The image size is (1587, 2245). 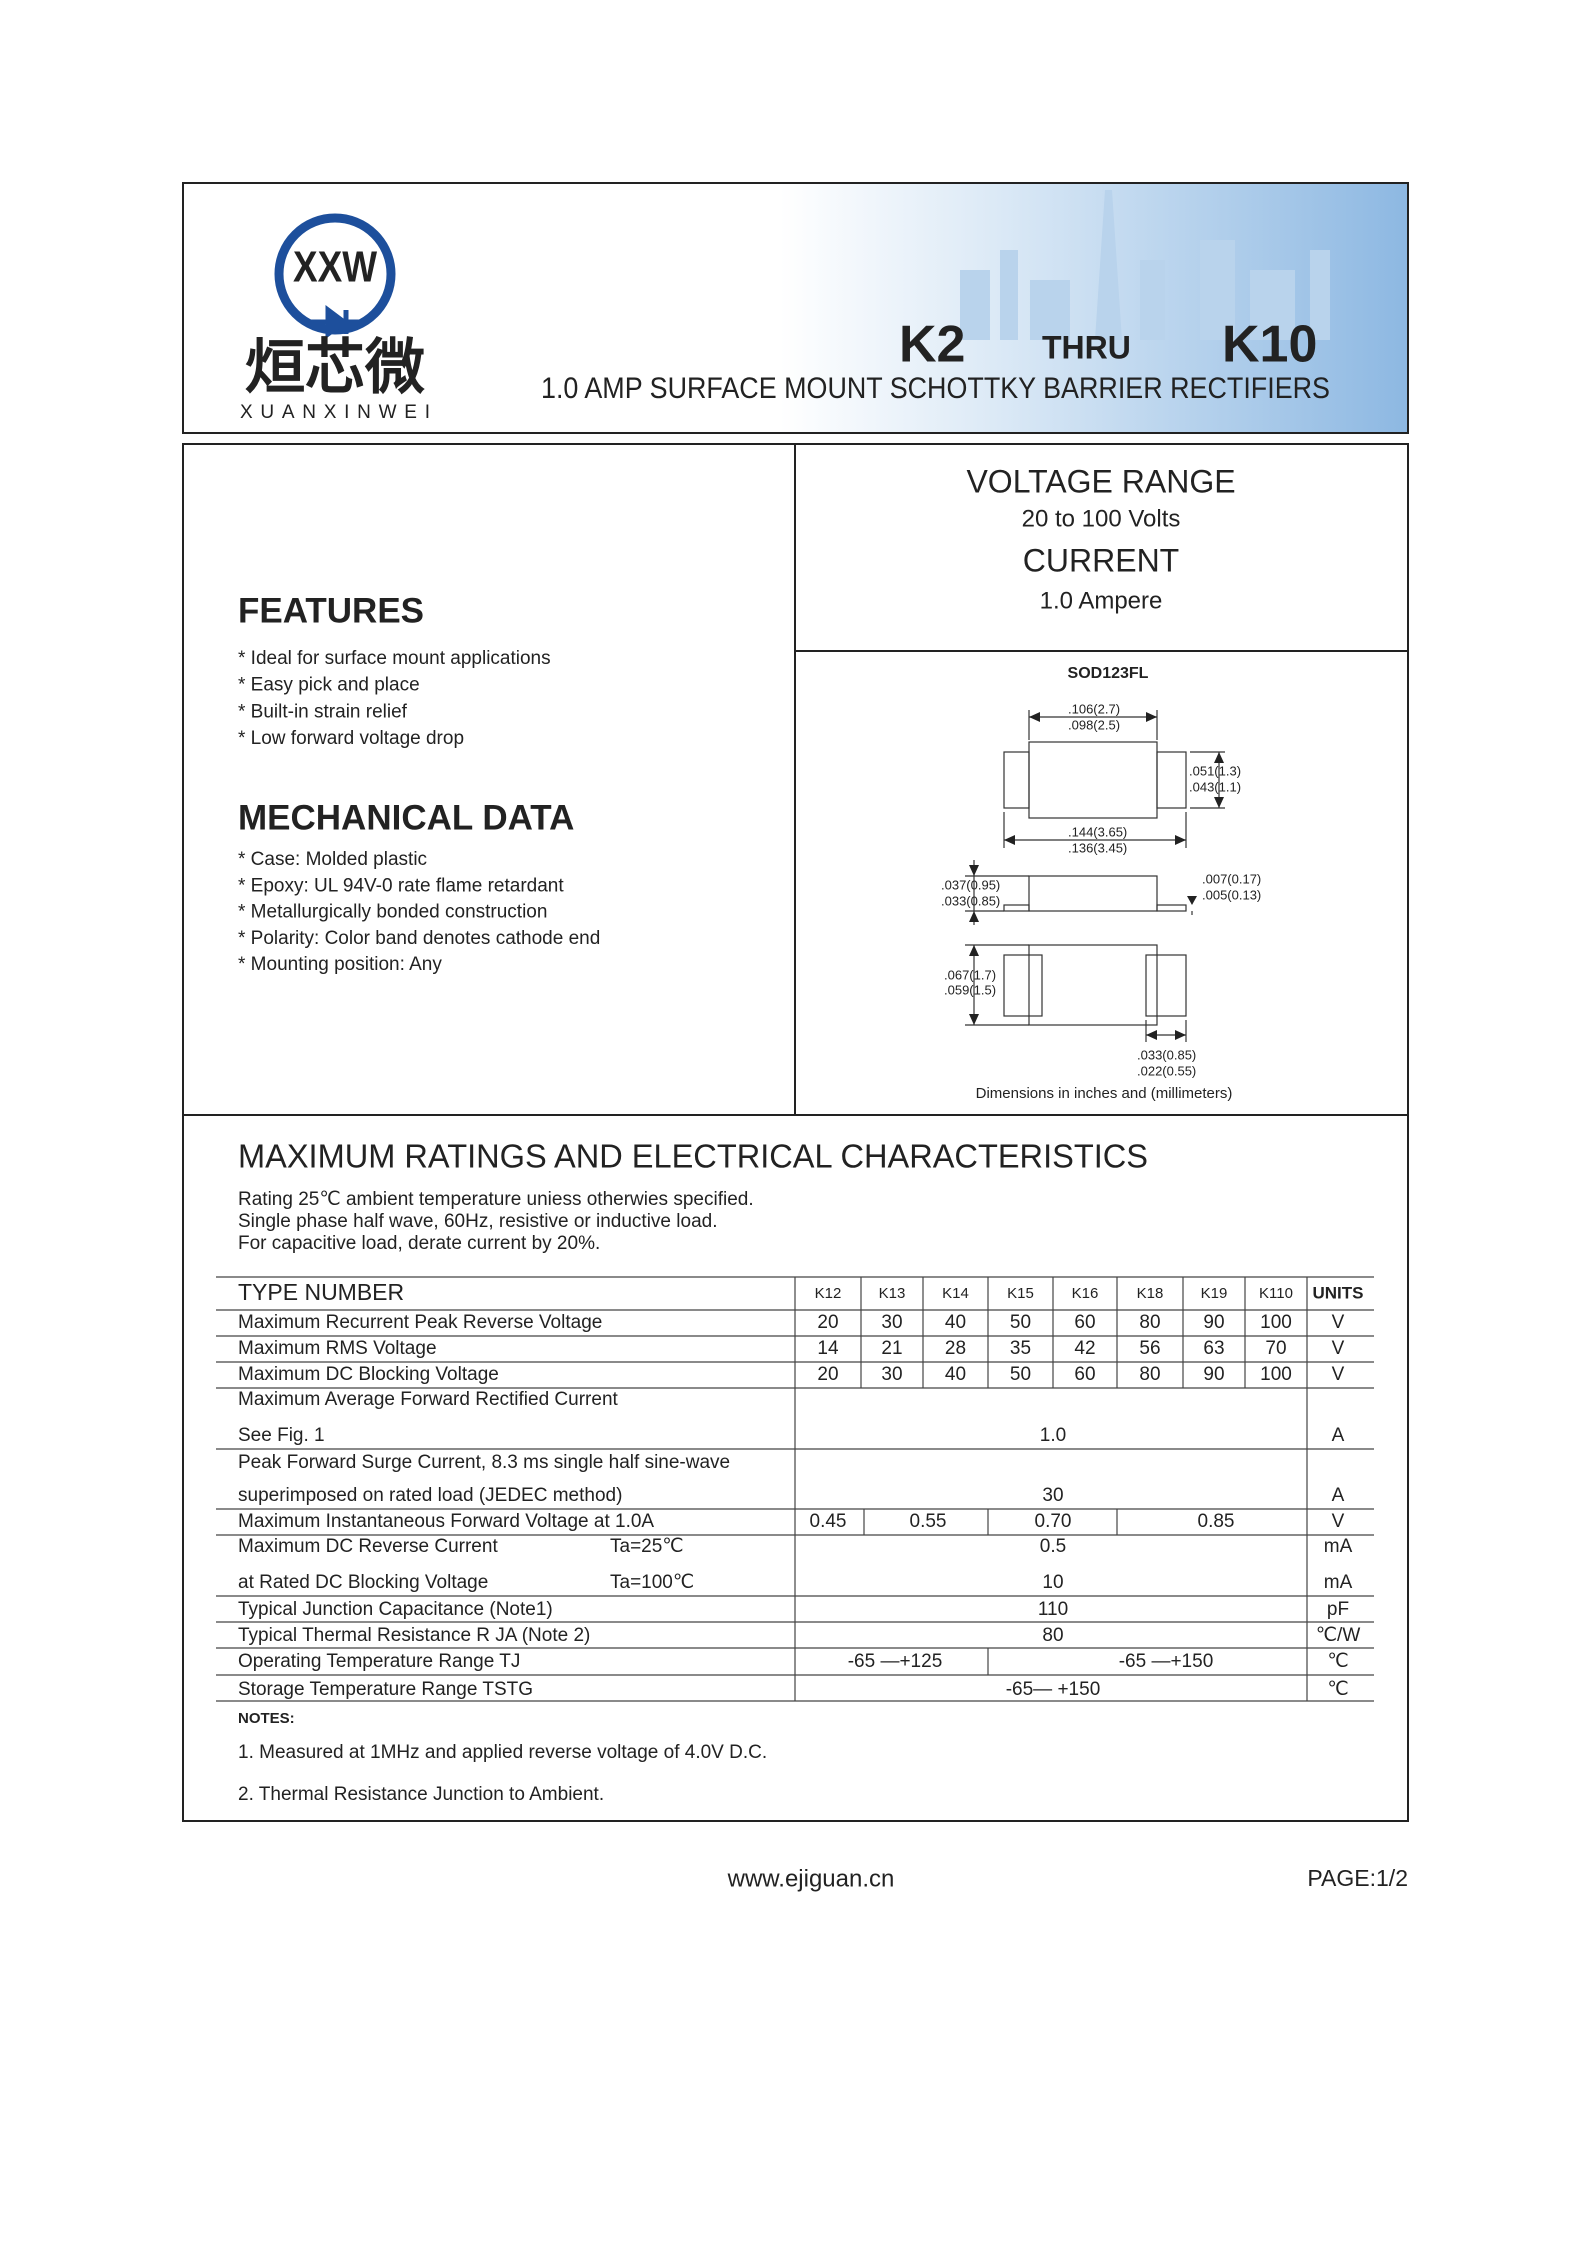 What do you see at coordinates (928, 1521) in the screenshot?
I see `cell-value: 0.55` at bounding box center [928, 1521].